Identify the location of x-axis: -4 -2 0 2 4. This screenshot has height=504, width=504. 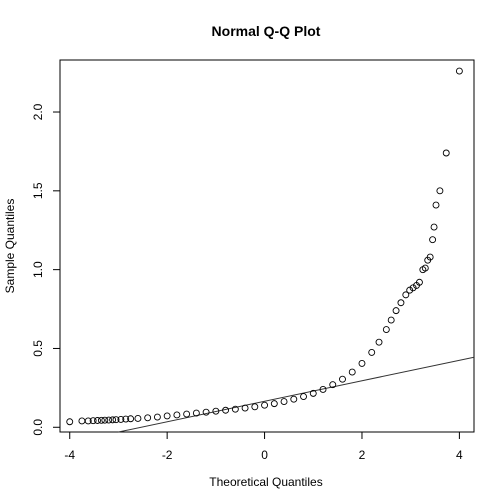
(263, 446).